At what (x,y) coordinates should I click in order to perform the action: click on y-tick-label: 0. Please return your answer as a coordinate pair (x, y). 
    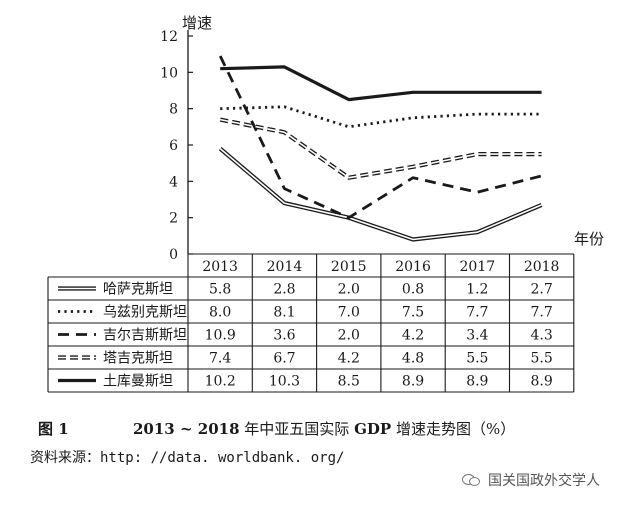
    Looking at the image, I should click on (173, 255).